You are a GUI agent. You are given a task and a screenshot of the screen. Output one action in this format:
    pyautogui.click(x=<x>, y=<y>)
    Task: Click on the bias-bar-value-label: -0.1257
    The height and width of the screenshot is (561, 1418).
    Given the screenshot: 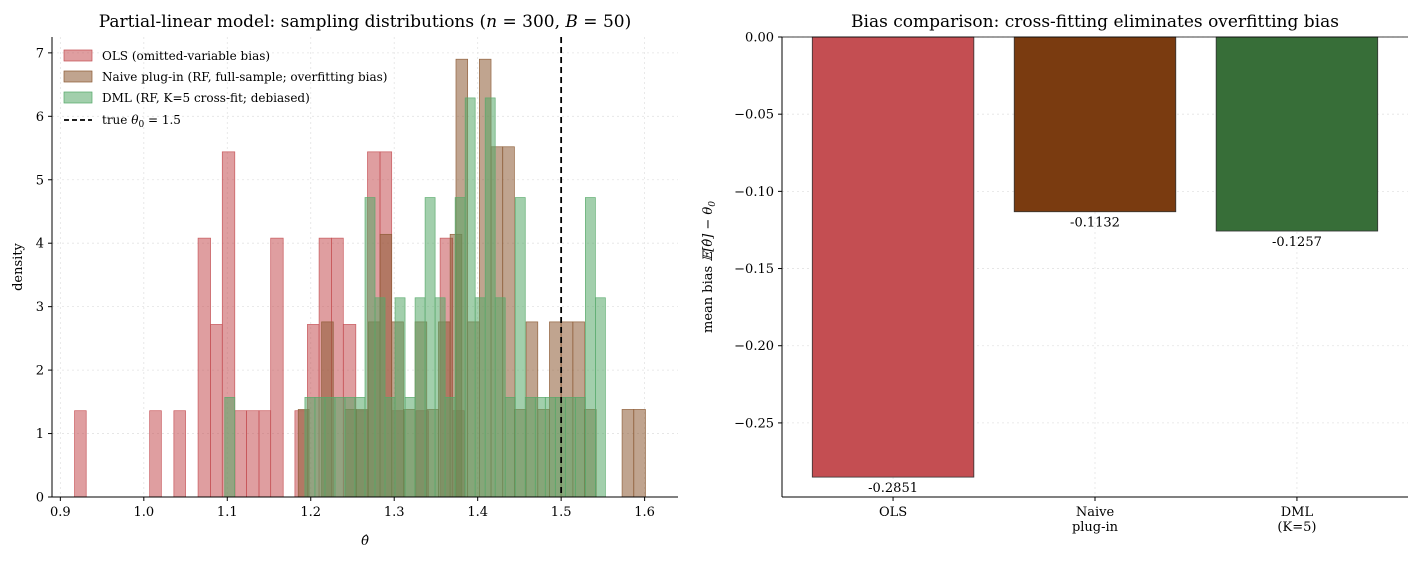 What is the action you would take?
    pyautogui.click(x=1297, y=242)
    